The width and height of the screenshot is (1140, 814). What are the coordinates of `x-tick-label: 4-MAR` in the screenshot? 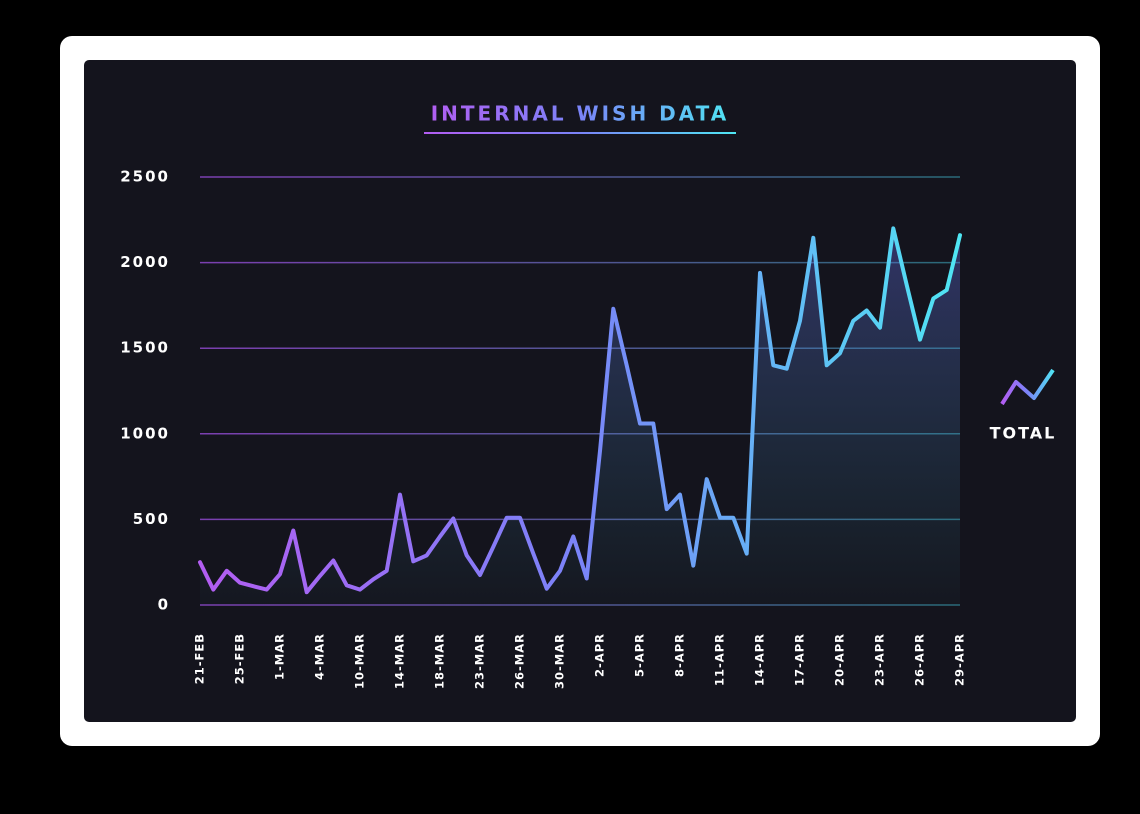 It's located at (320, 656).